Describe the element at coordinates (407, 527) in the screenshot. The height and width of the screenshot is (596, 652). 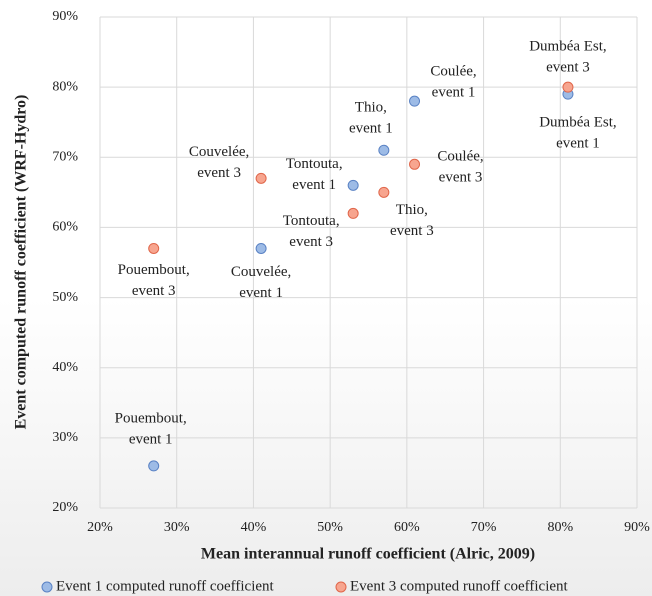
I see `x-tick-label: 60%` at that location.